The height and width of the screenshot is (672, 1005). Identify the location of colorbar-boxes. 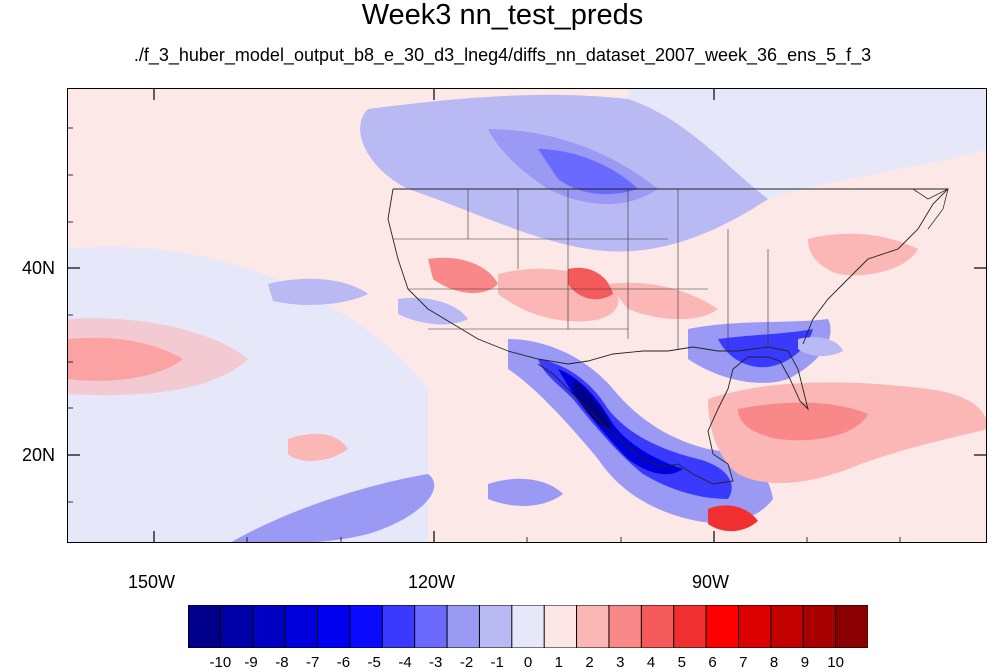
(528, 626).